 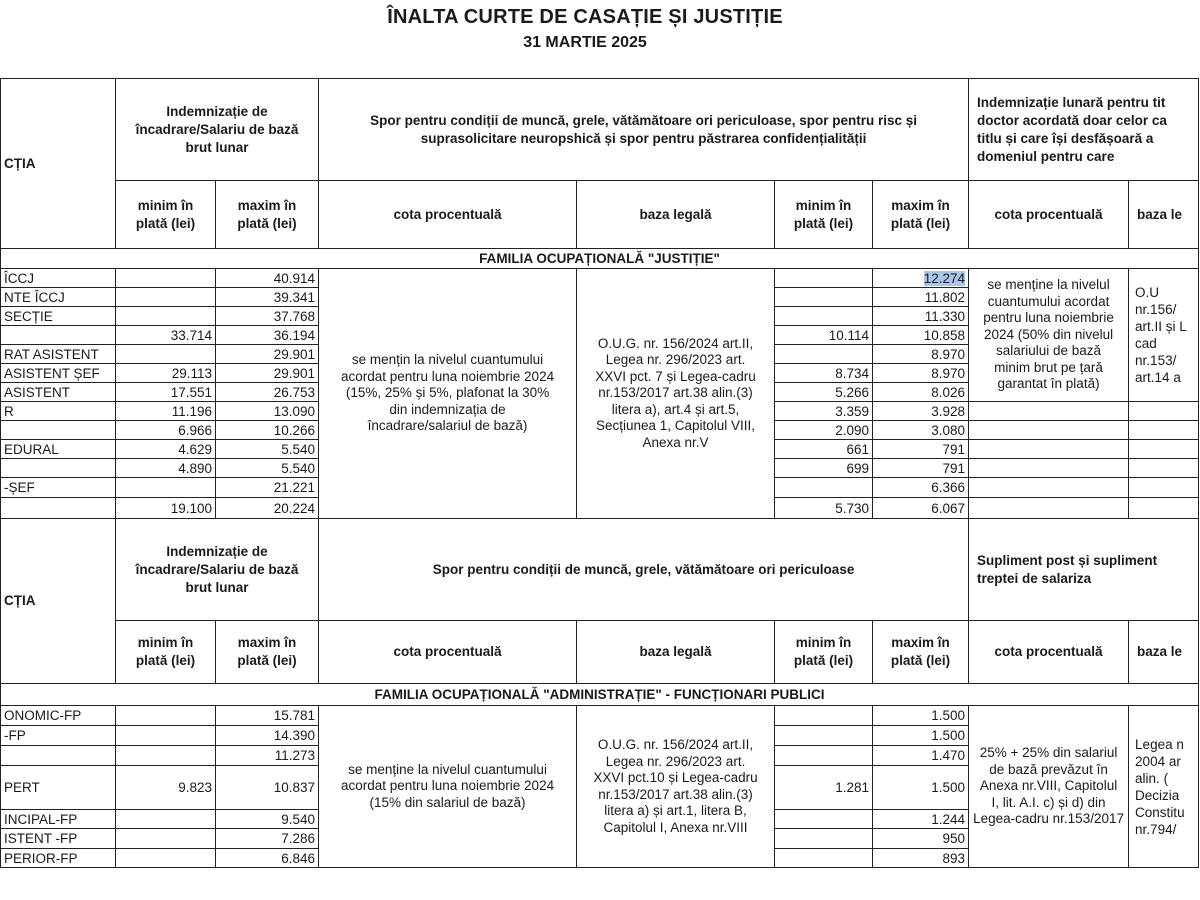 I want to click on table-row: EDURAL 4.629 5.540 661 791, so click(x=600, y=449).